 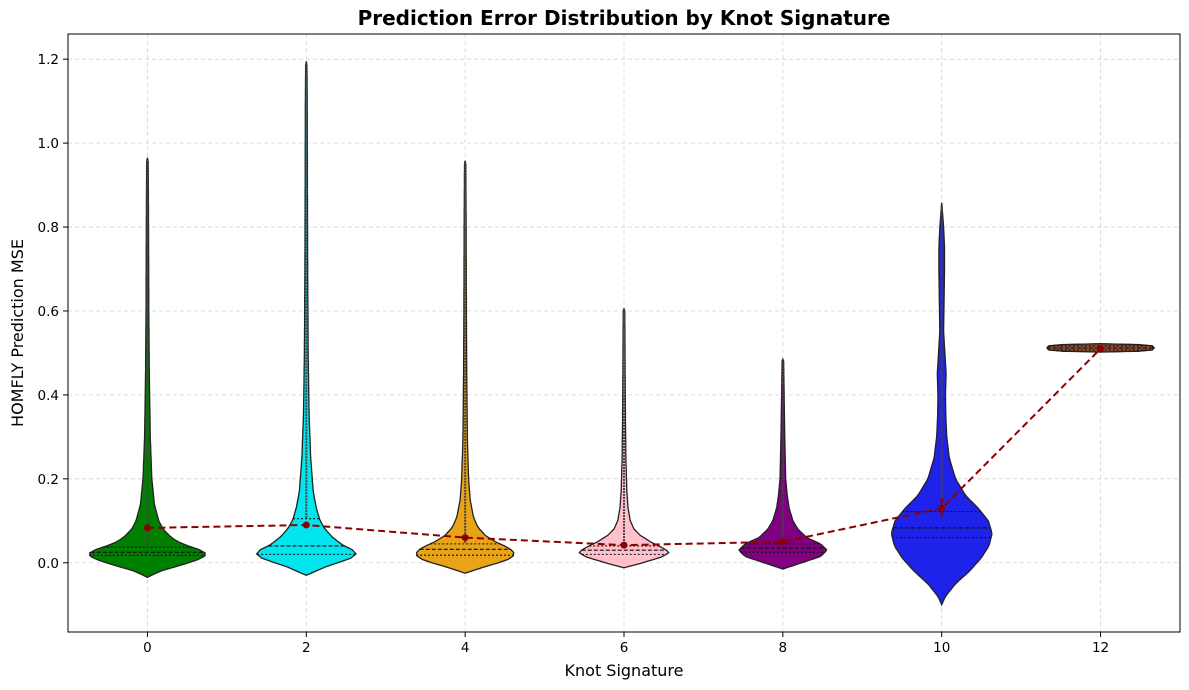 I want to click on y-tick-label: 0.2, so click(x=48, y=480).